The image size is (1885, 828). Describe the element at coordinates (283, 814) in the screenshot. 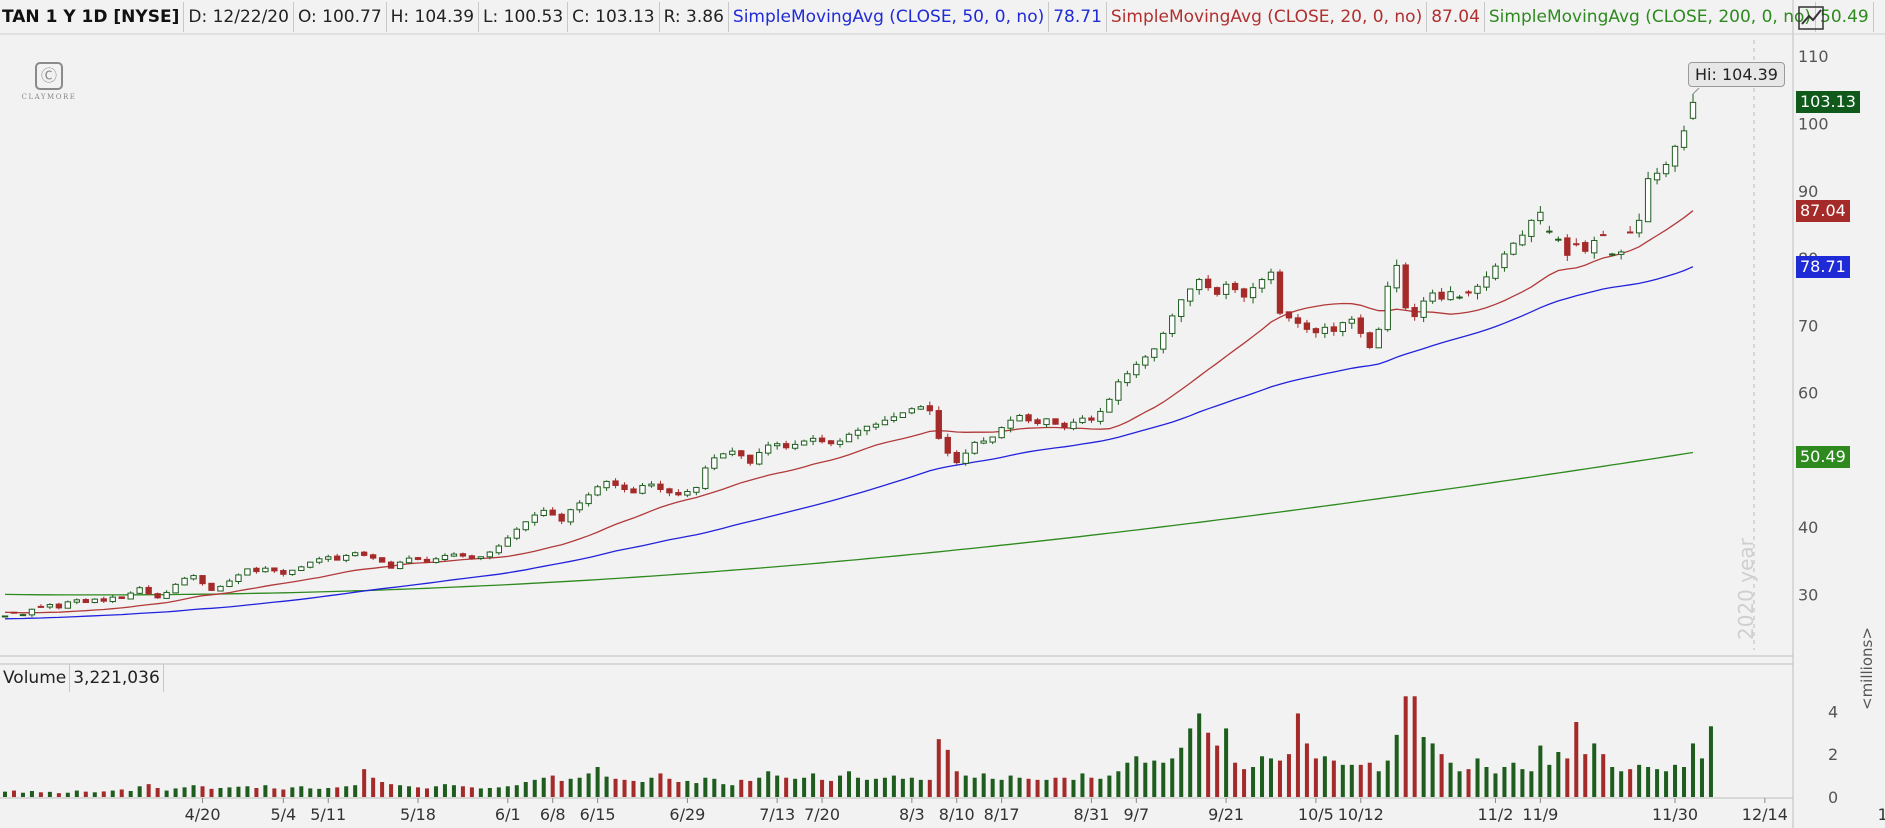

I see `date-tick-label: 5/4` at that location.